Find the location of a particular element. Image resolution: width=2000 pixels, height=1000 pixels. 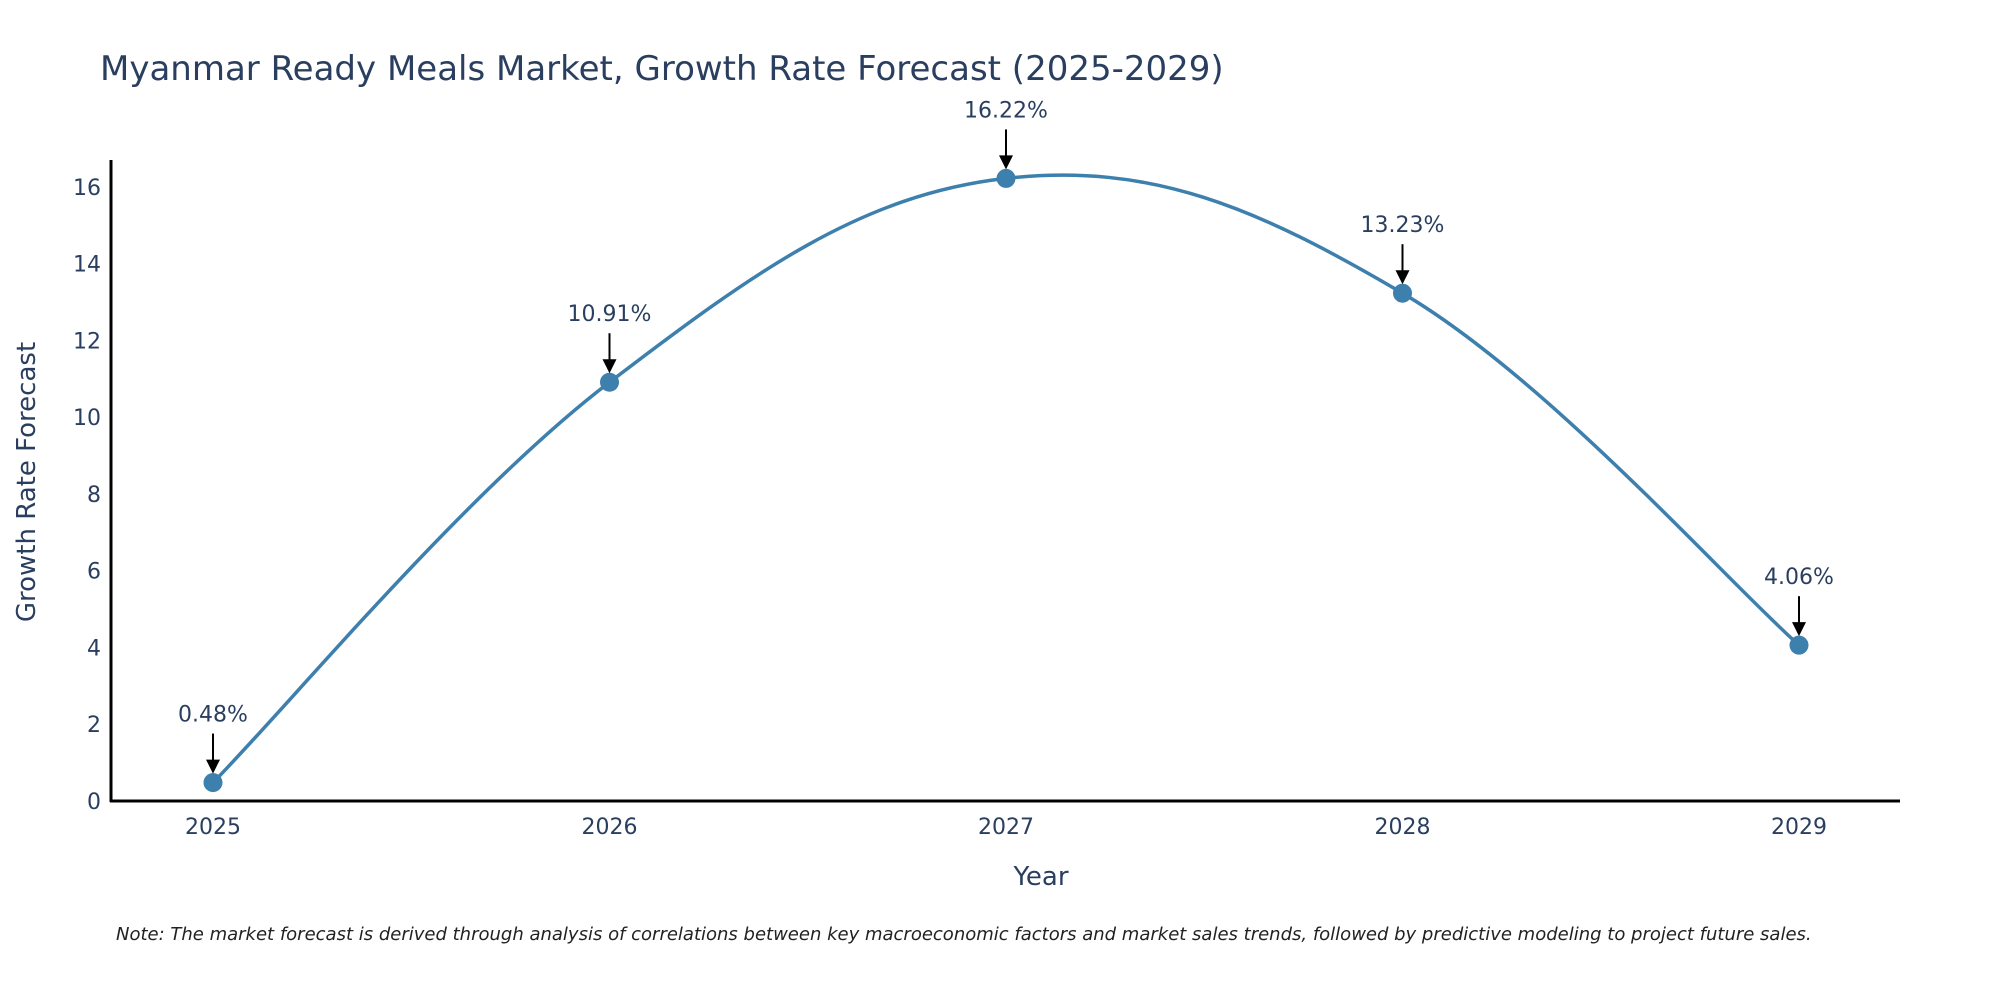

data-label: 4.06% is located at coordinates (1799, 577).